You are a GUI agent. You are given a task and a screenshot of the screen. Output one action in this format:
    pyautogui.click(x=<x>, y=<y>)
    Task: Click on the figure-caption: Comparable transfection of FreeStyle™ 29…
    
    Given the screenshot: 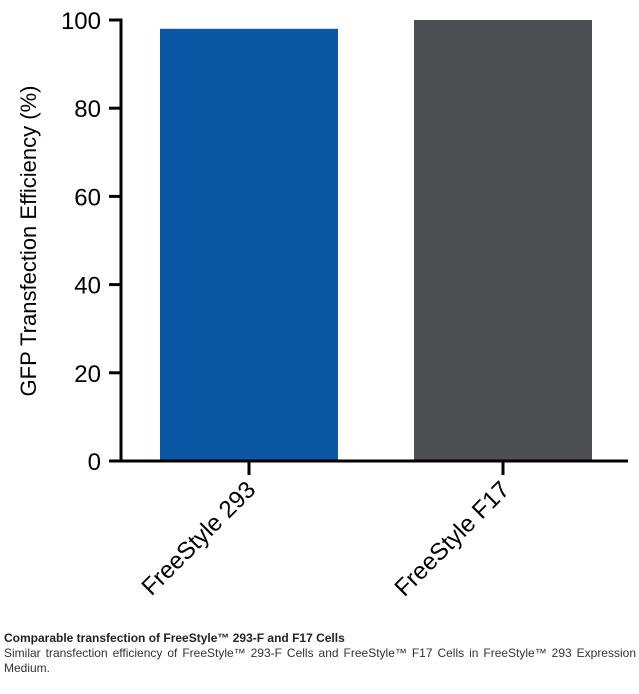 What is the action you would take?
    pyautogui.click(x=320, y=653)
    